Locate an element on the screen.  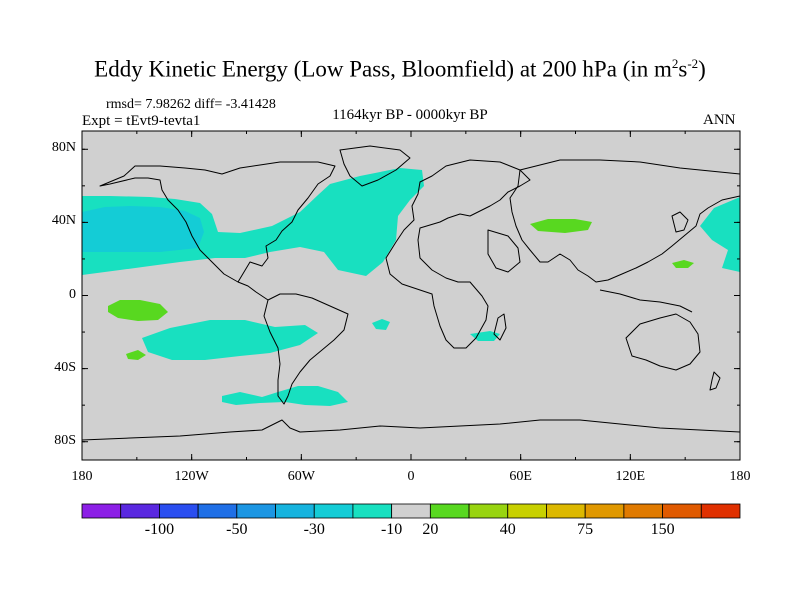
europe-africa-outline is located at coordinates (458, 254).